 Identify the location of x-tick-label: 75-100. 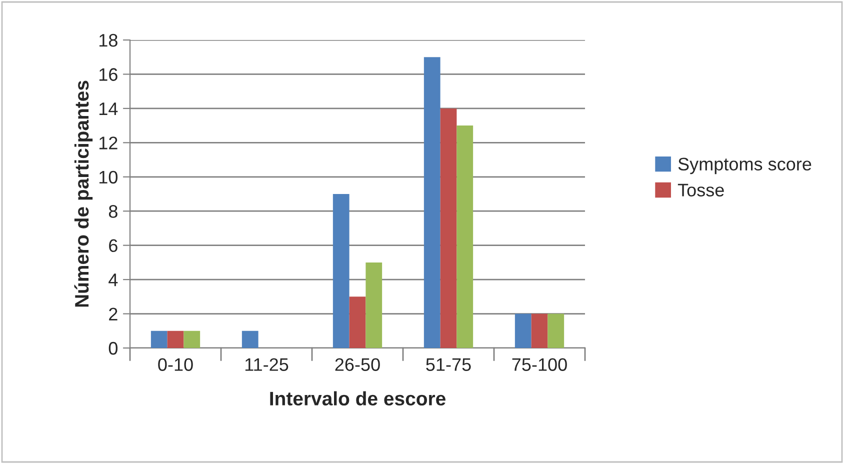
(539, 364).